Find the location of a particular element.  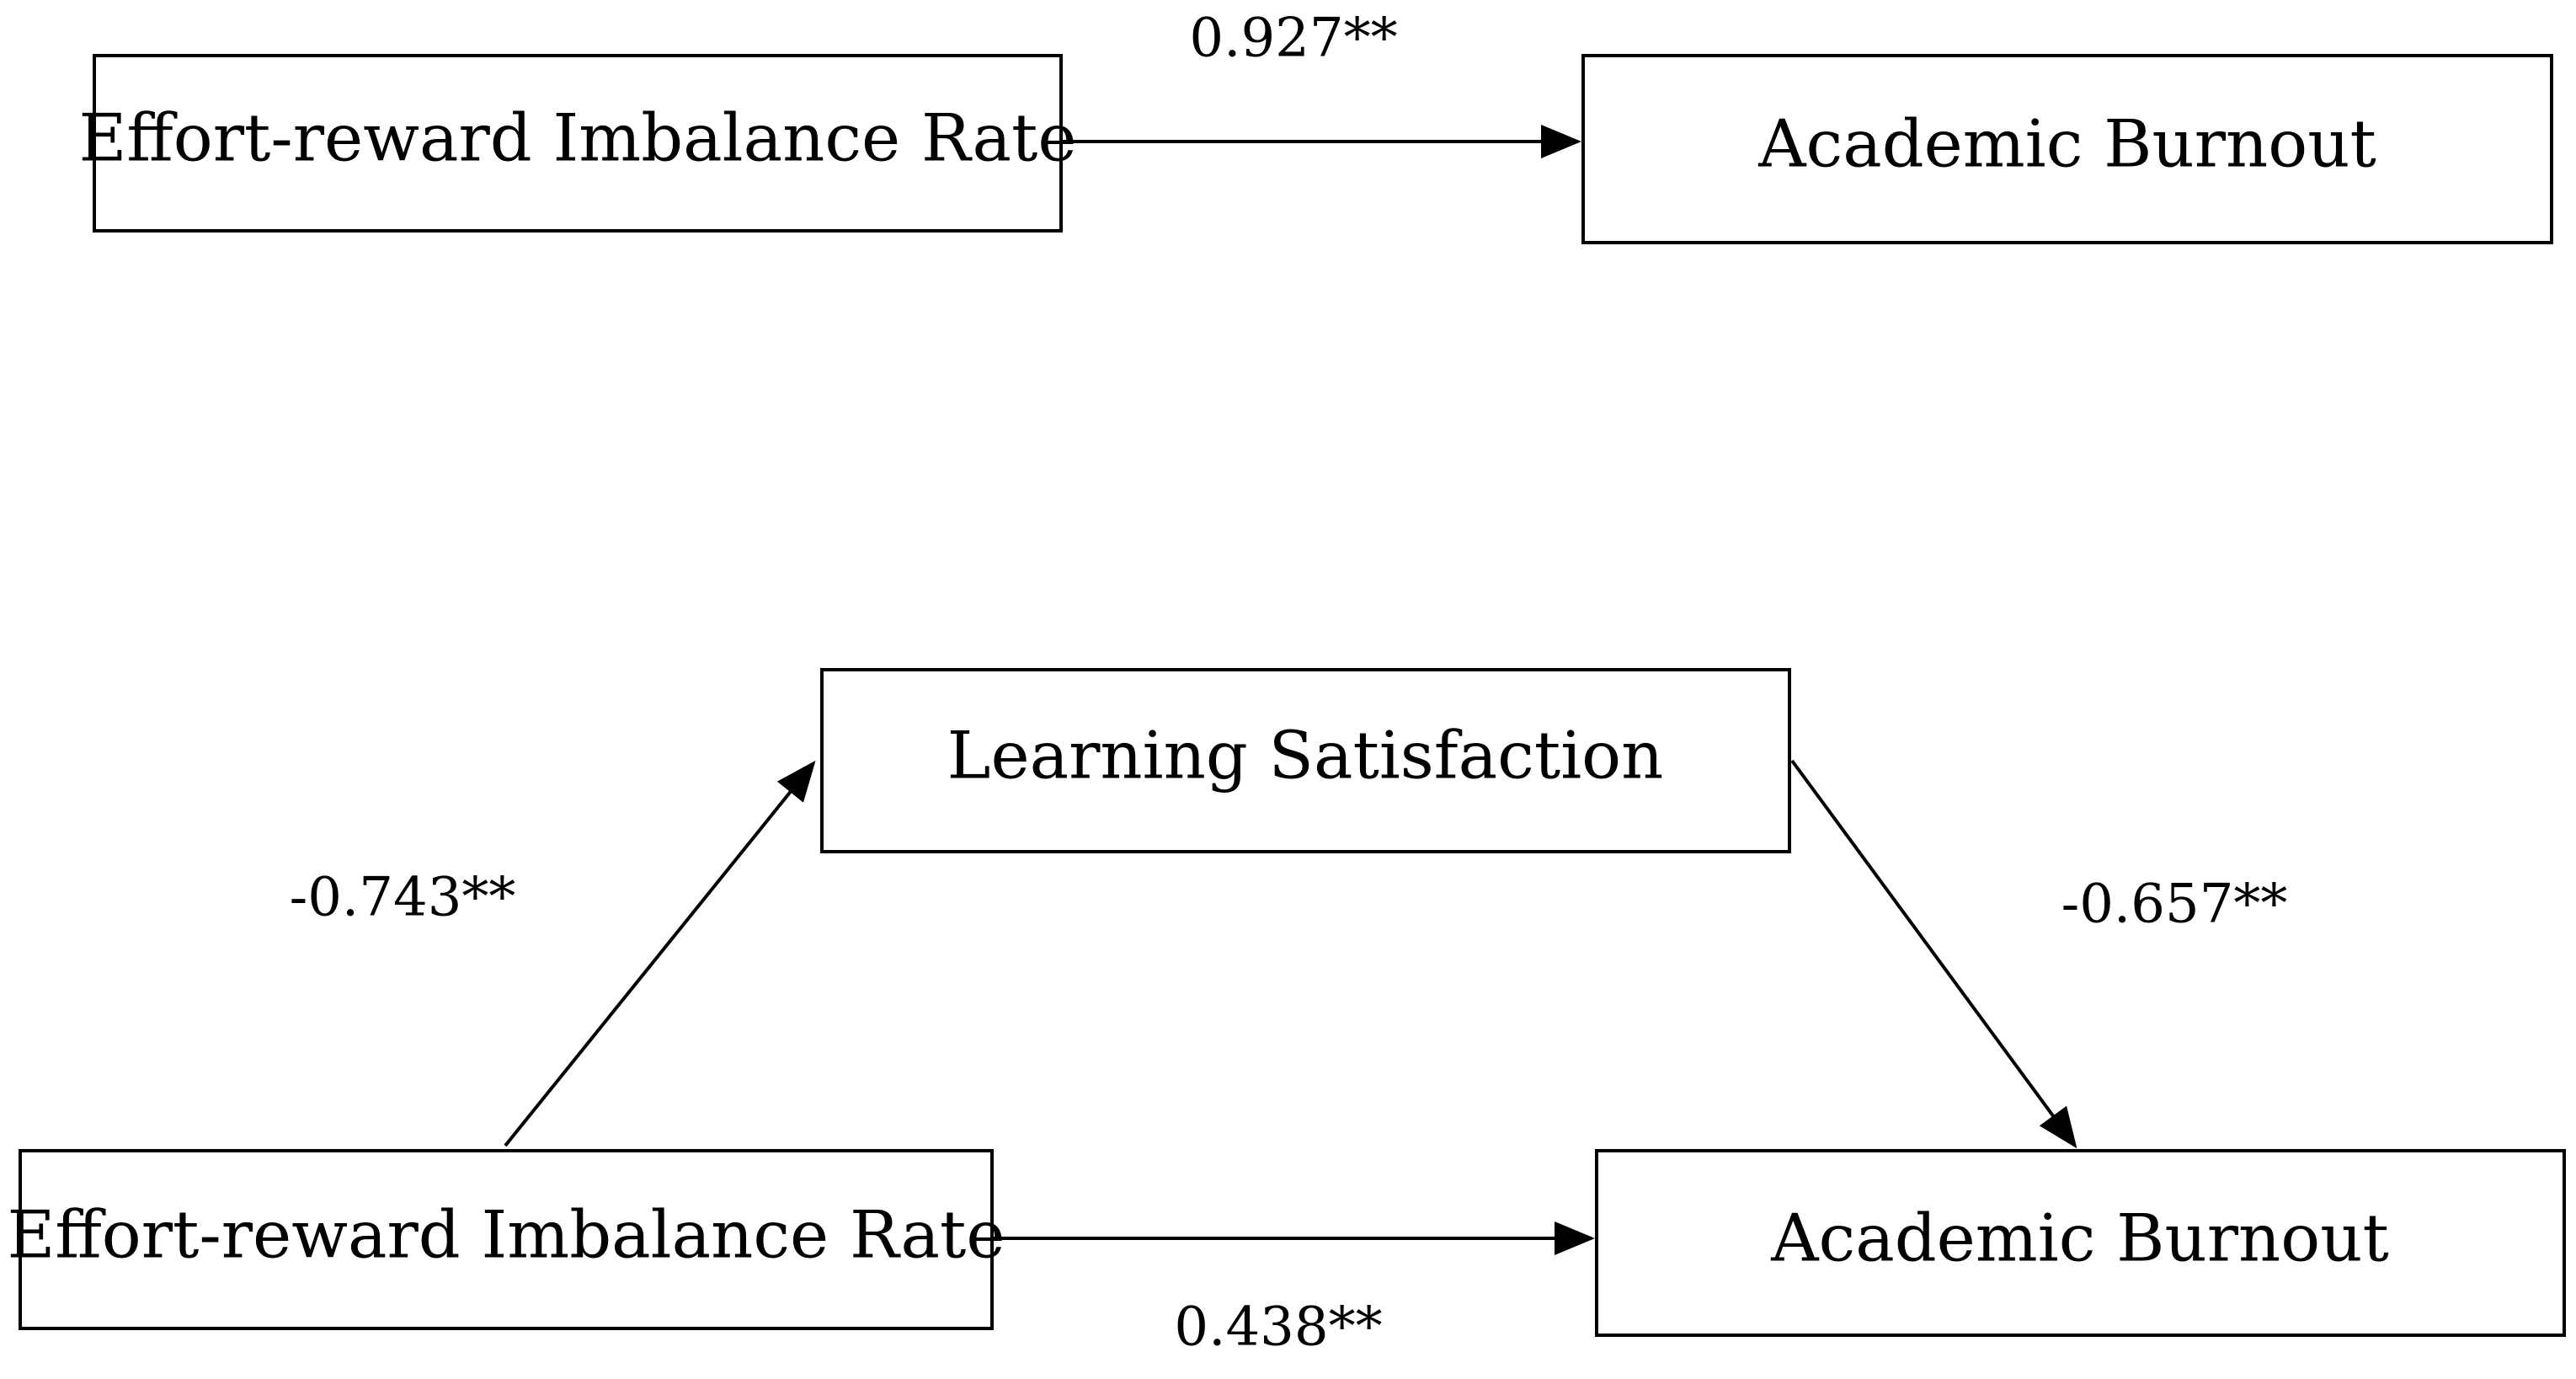

bottom-outcome-box: Academic Burnout is located at coordinates (2080, 1243).